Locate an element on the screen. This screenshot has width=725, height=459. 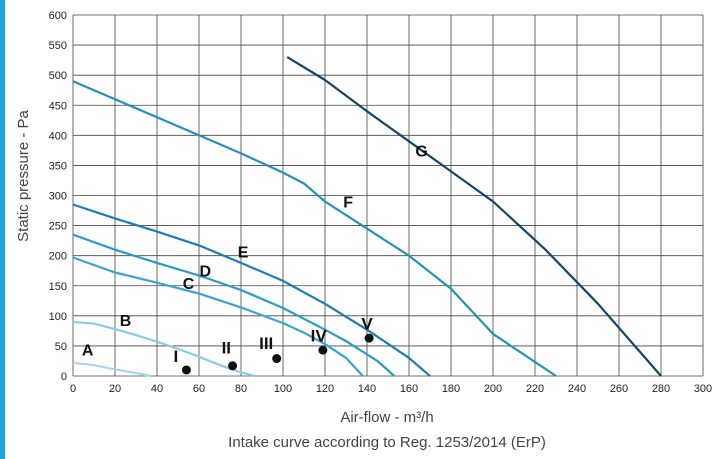
x-tick-label: 220 is located at coordinates (535, 389).